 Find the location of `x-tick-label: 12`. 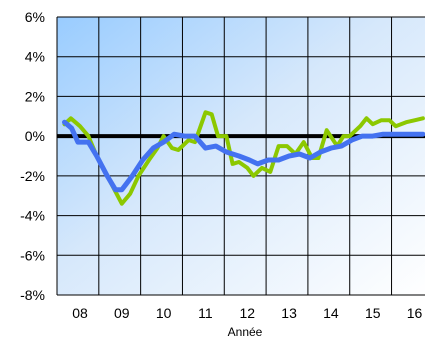

x-tick-label: 12 is located at coordinates (247, 313).